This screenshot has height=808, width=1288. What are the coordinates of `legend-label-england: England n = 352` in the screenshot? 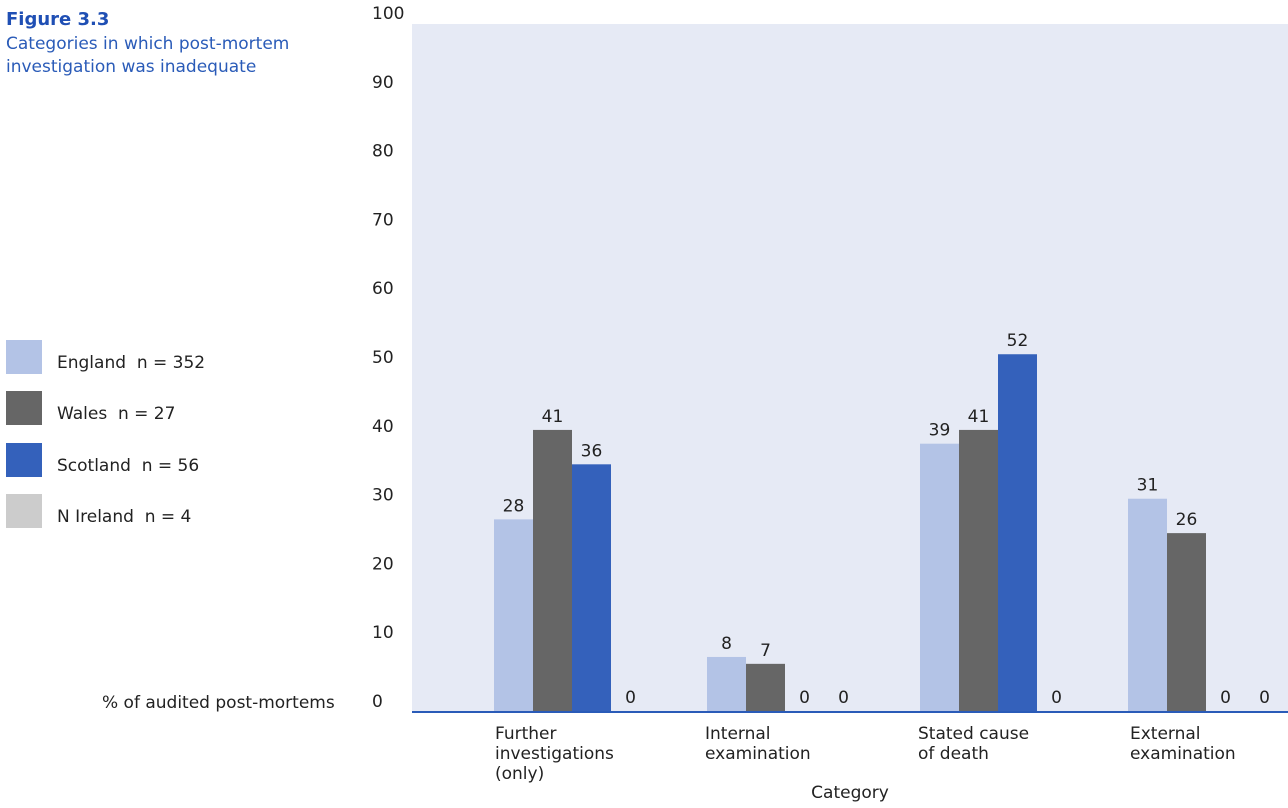 It's located at (131, 363).